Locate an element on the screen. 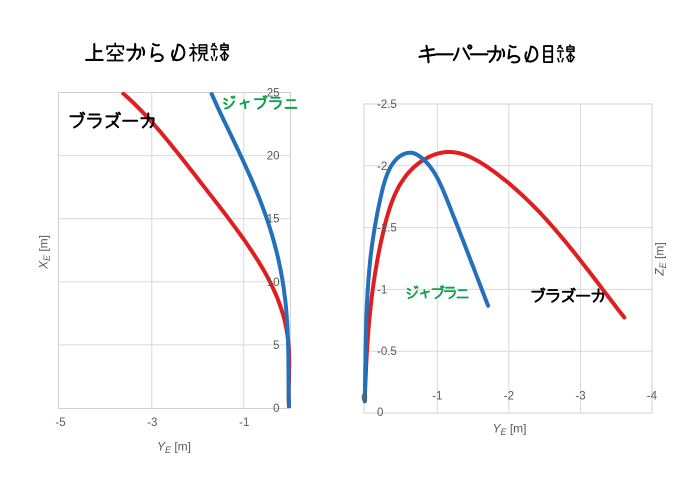 The image size is (700, 496). svg-text: 25 is located at coordinates (273, 94).